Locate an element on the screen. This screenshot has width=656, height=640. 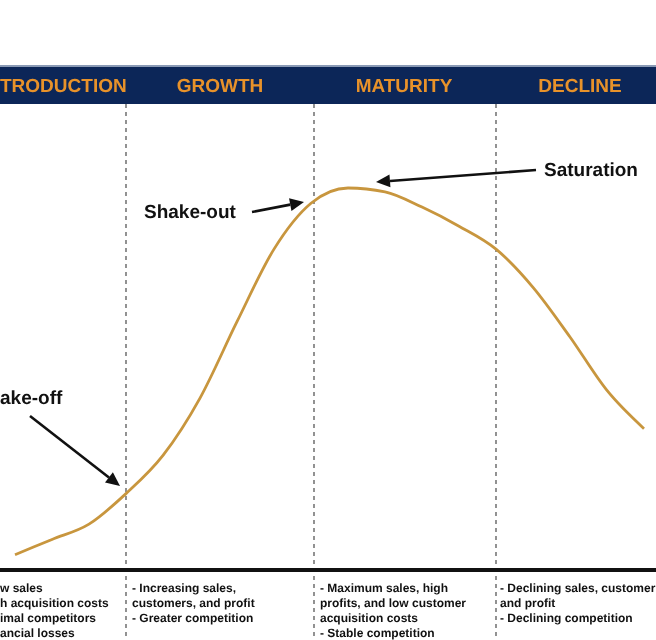
annotation: Shake-out is located at coordinates (191, 213).